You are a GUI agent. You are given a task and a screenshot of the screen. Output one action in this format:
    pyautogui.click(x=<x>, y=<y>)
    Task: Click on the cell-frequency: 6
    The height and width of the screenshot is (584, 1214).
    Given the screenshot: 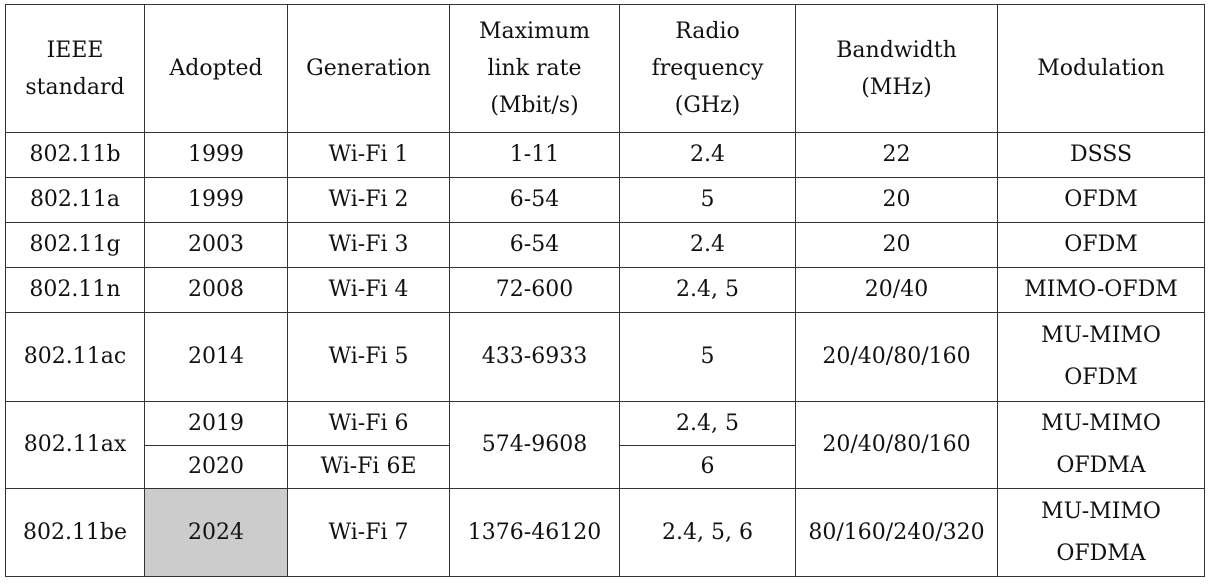 What is the action you would take?
    pyautogui.click(x=707, y=467)
    